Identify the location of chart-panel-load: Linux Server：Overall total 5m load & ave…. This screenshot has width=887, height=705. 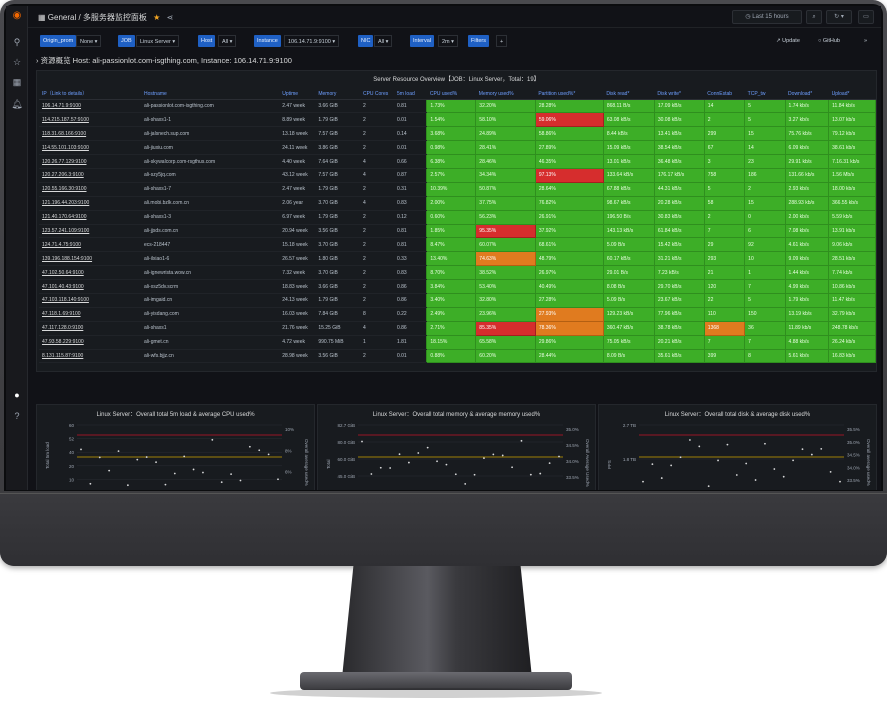
(175, 447).